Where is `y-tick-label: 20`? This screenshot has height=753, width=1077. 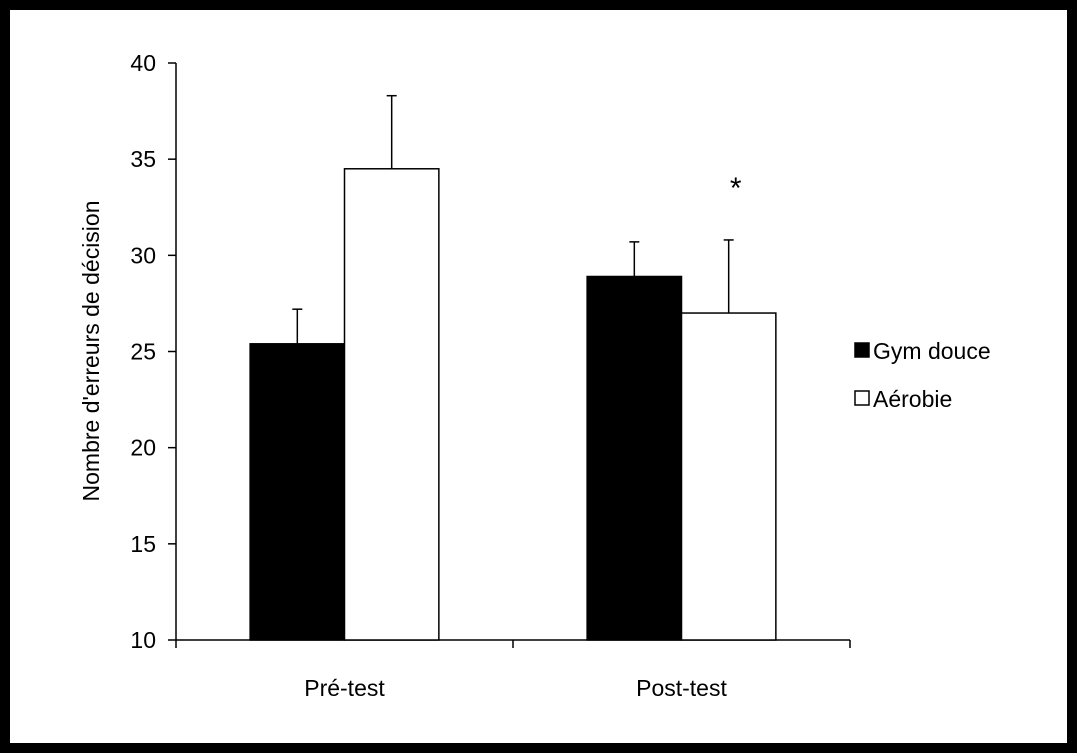
y-tick-label: 20 is located at coordinates (143, 448).